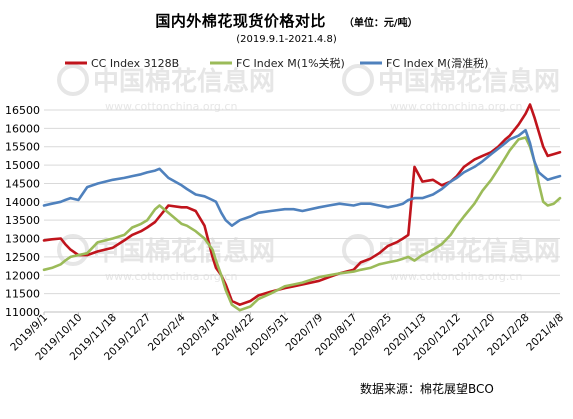 This screenshot has height=419, width=573. Describe the element at coordinates (380, 23) in the screenshot. I see `chart-unit: （单位：元/吨）` at that location.